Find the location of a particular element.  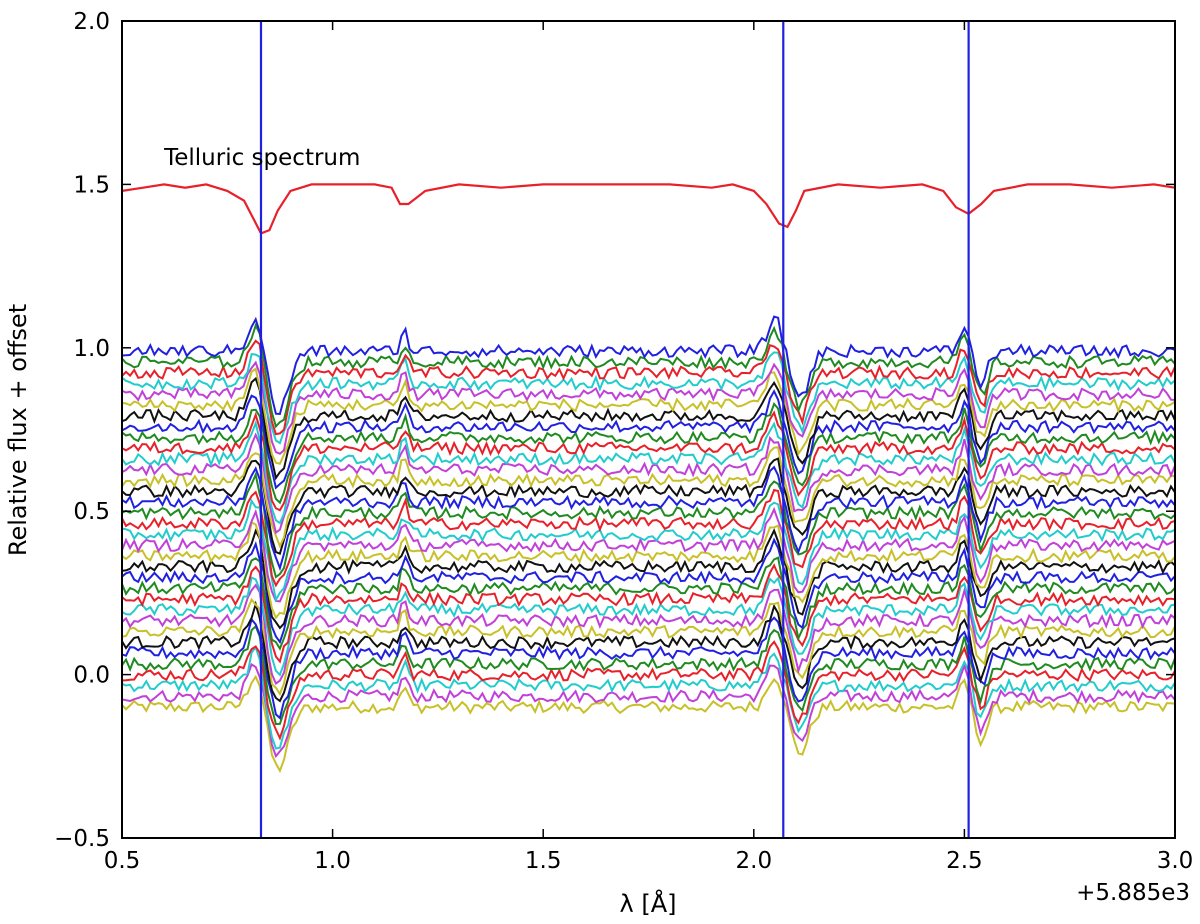

telluric-spectrum-line is located at coordinates (648, 209).